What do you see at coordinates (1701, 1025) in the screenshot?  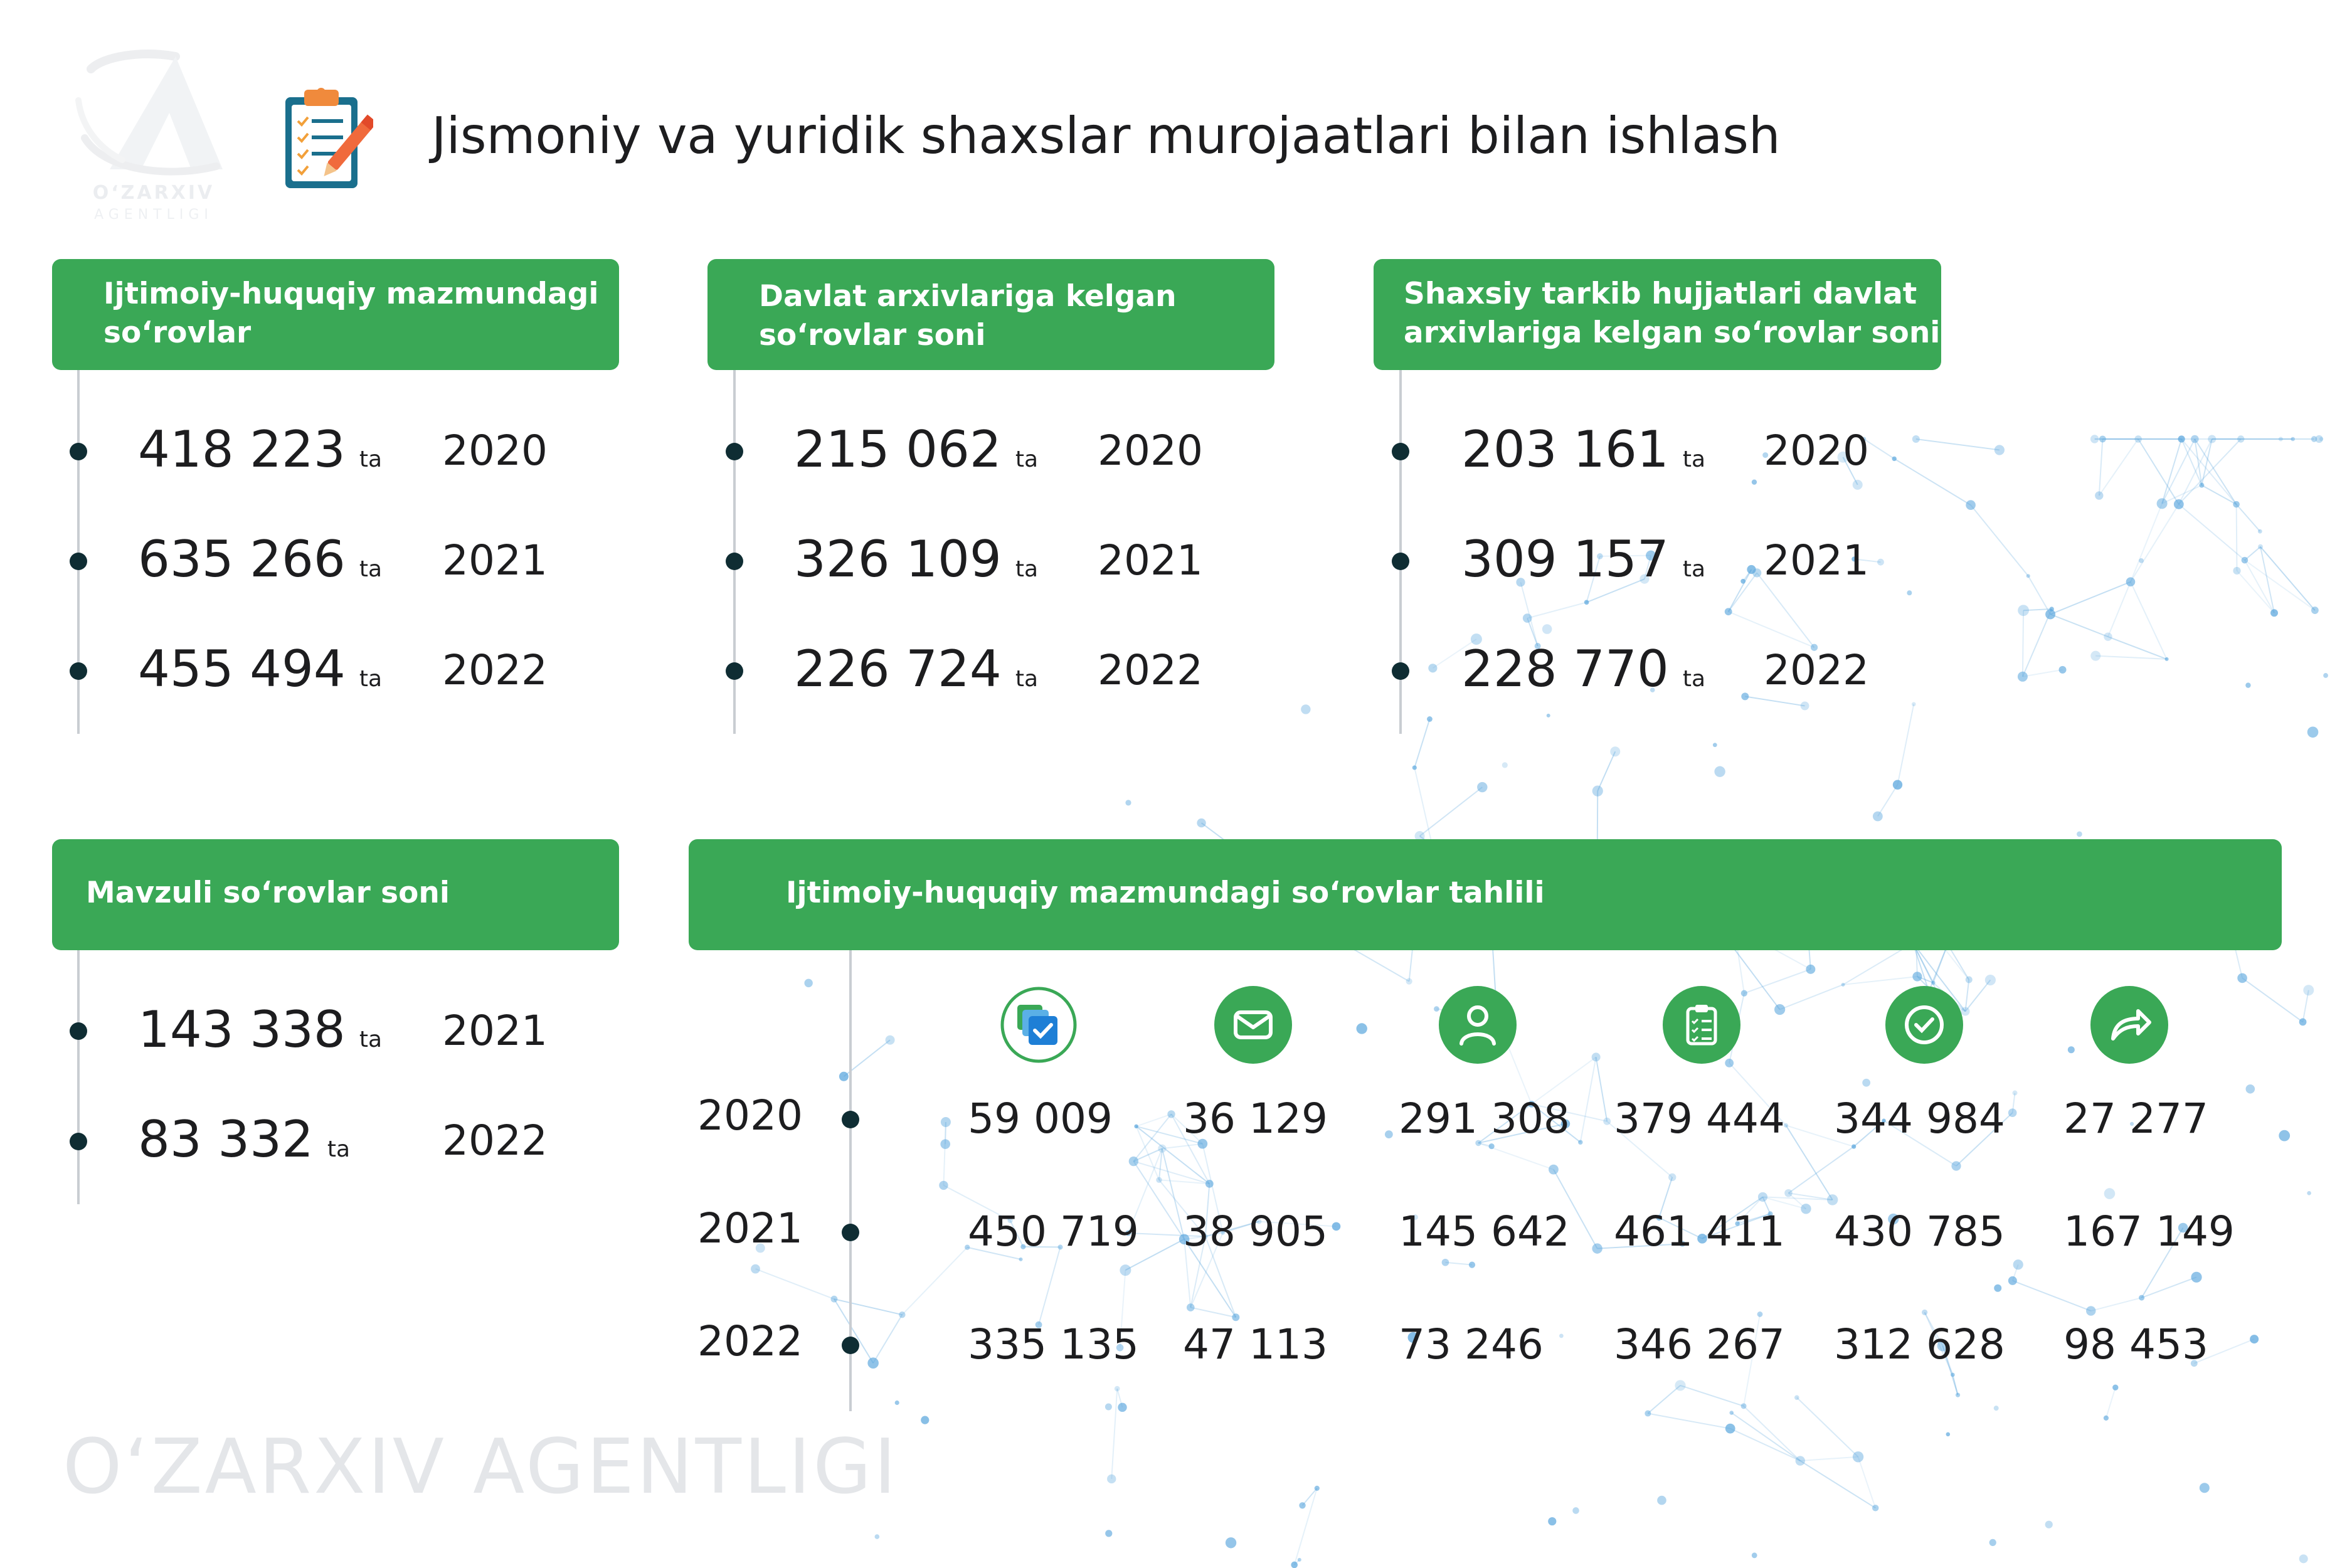 I see `clipboard-list-icon` at bounding box center [1701, 1025].